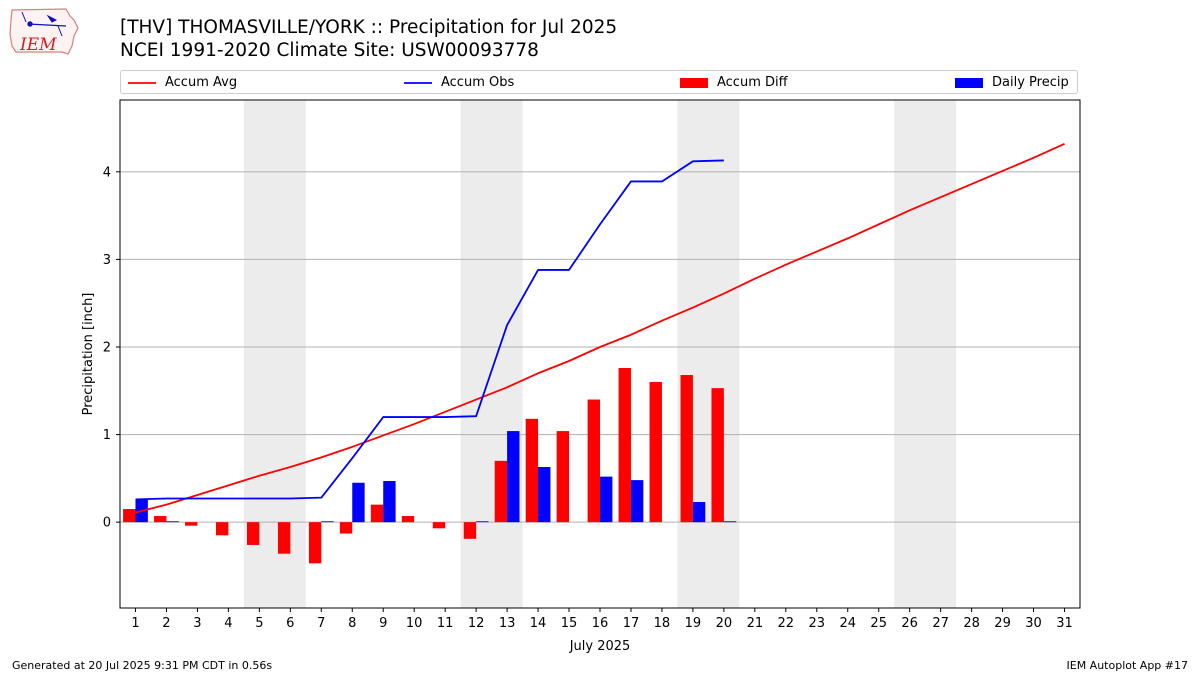 This screenshot has height=675, width=1200. What do you see at coordinates (107, 435) in the screenshot?
I see `y-tick-label: 1` at bounding box center [107, 435].